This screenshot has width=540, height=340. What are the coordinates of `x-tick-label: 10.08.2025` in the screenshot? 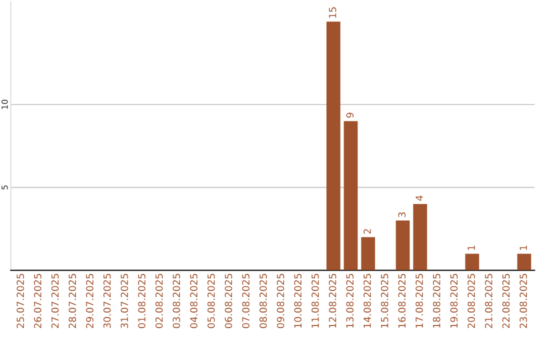 It's located at (298, 301).